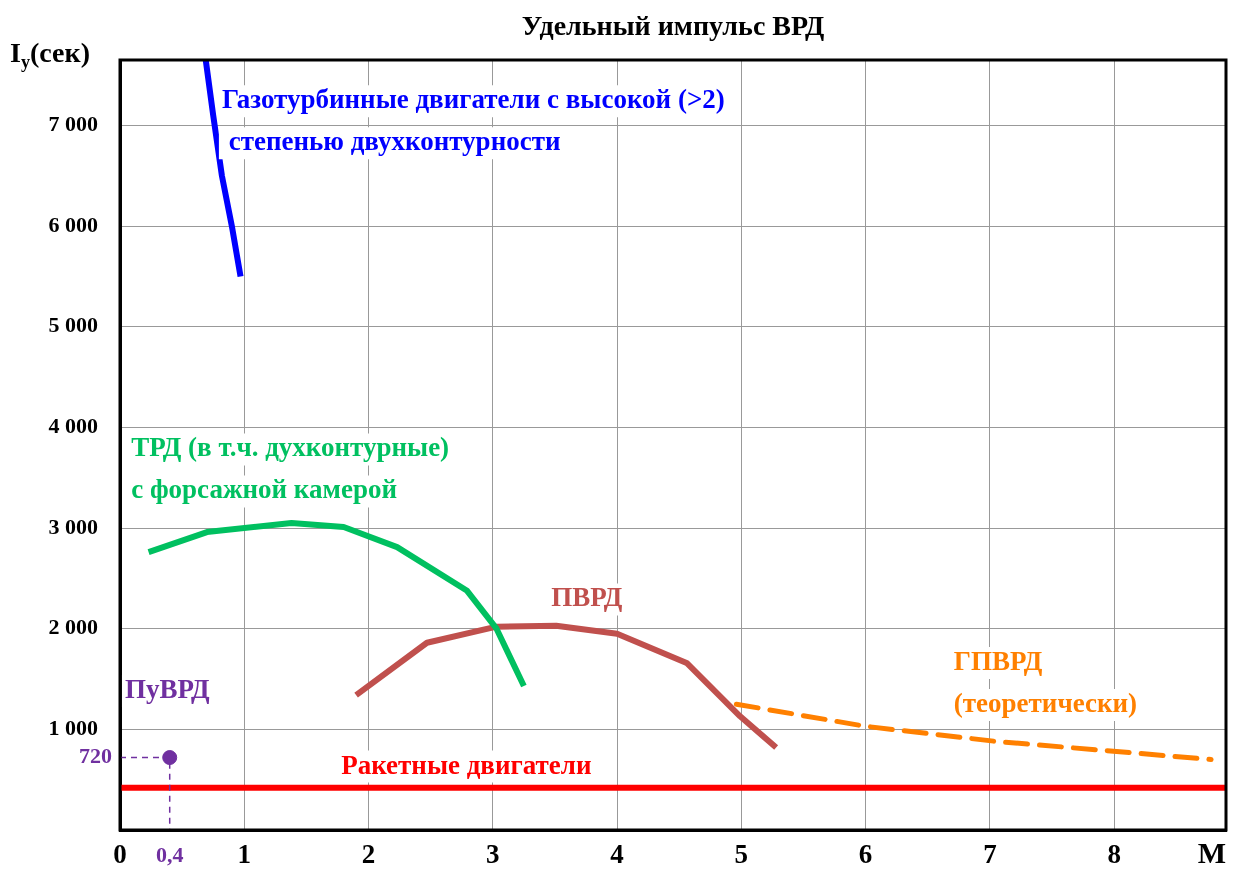 This screenshot has width=1244, height=873. What do you see at coordinates (73, 124) in the screenshot?
I see `y-tick-label: 7 000` at bounding box center [73, 124].